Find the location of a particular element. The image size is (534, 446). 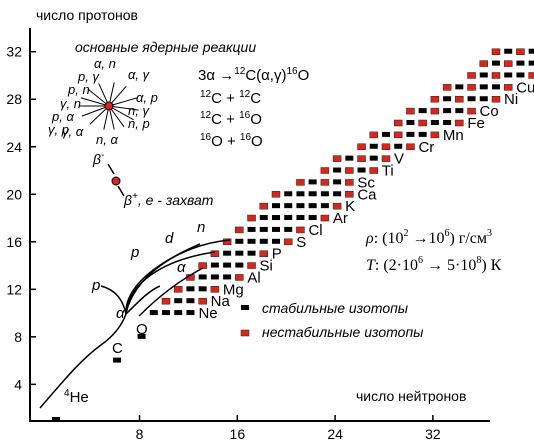

process-label-alpha-low: α is located at coordinates (120, 313).